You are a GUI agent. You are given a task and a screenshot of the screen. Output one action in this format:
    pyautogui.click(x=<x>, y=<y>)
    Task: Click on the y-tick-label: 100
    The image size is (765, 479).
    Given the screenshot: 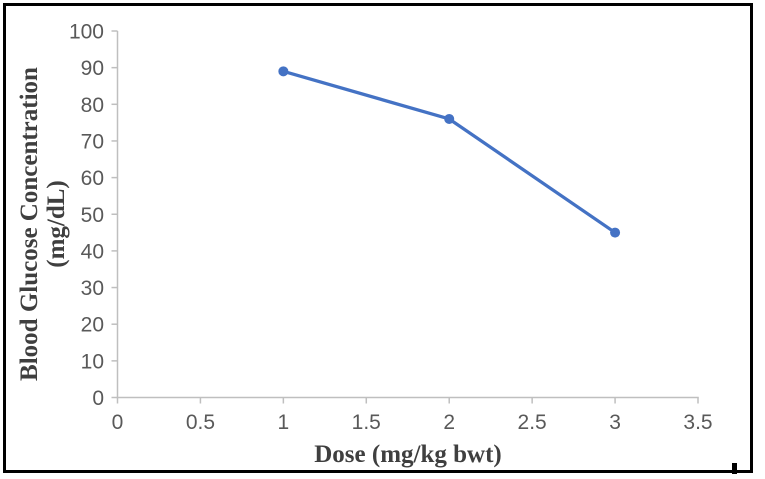 What is the action you would take?
    pyautogui.click(x=86, y=32)
    